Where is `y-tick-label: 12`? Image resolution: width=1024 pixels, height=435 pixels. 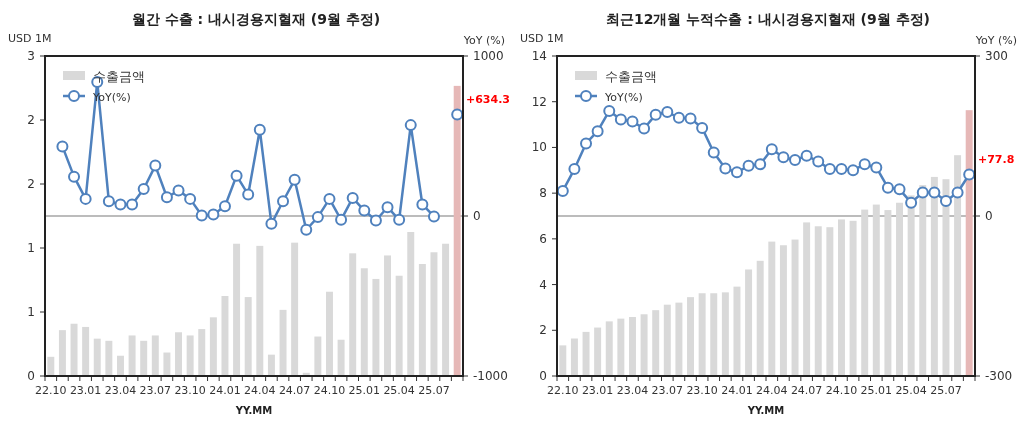
y-tick-label: 12 is located at coordinates (539, 101).